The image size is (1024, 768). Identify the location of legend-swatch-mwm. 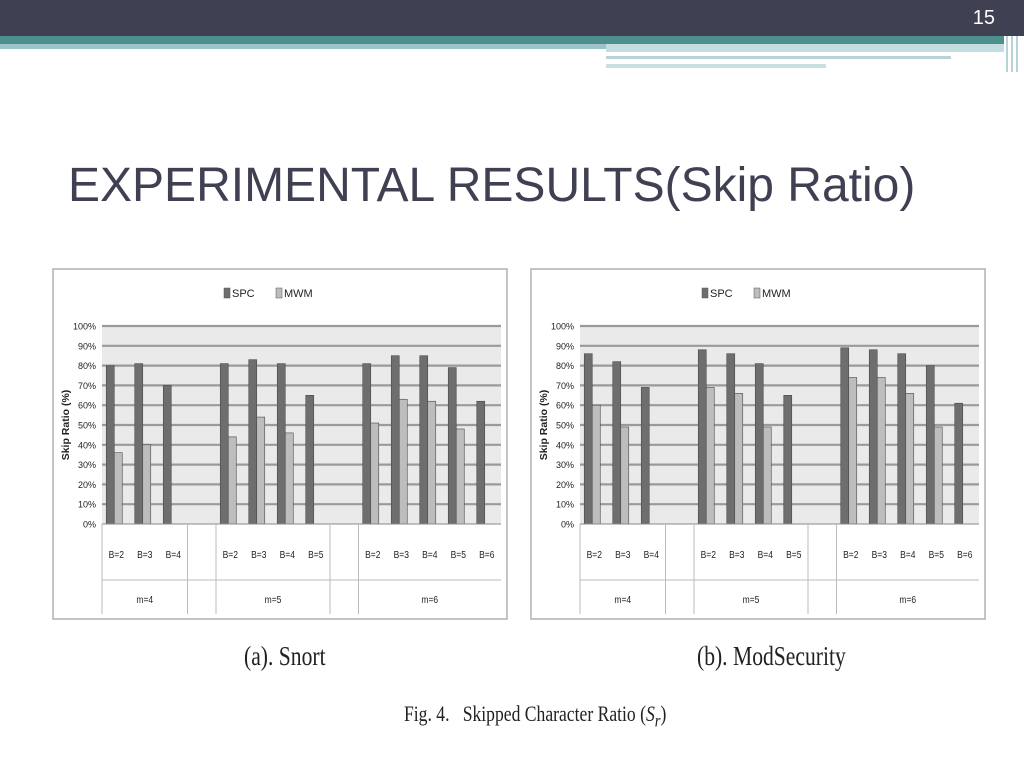
(757, 293).